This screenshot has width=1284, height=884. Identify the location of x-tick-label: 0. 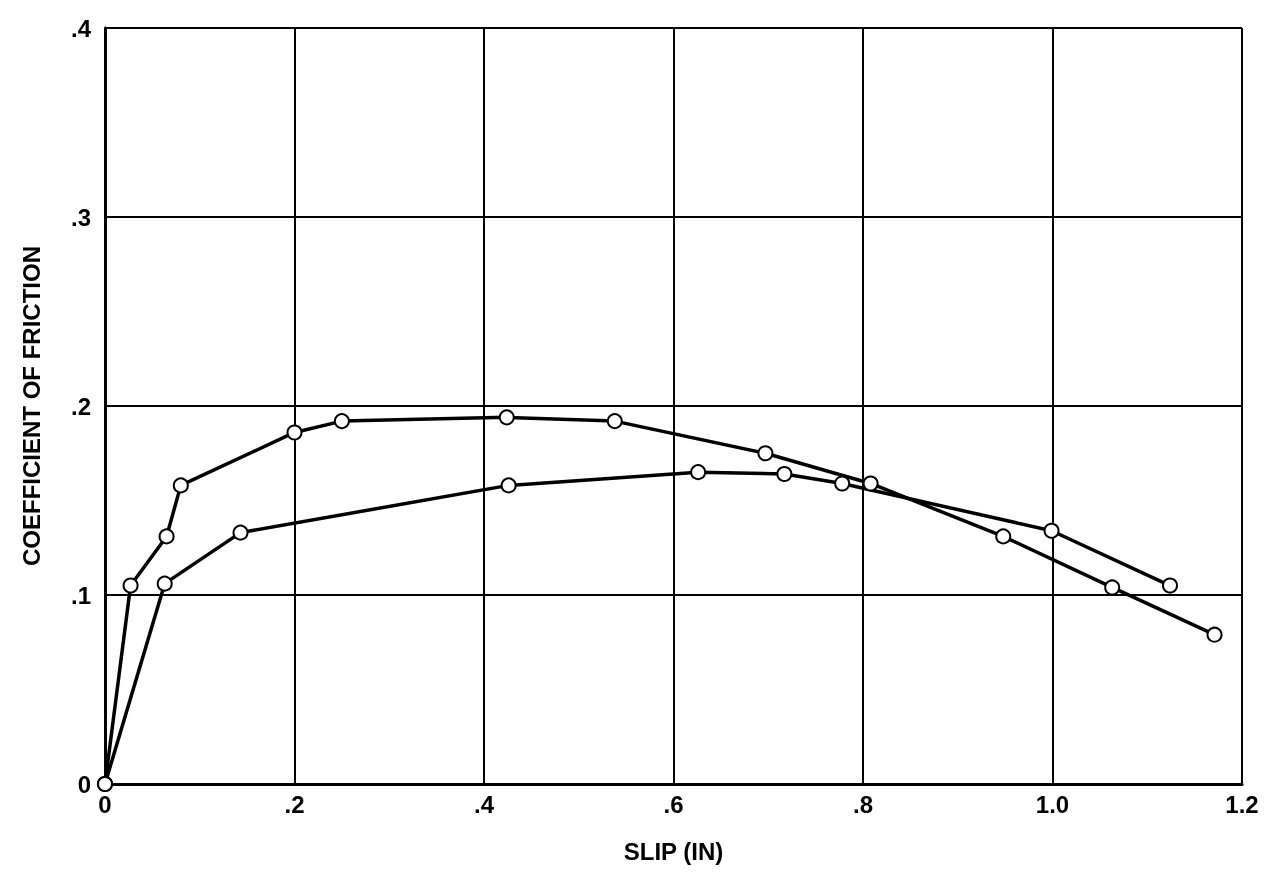
(105, 804).